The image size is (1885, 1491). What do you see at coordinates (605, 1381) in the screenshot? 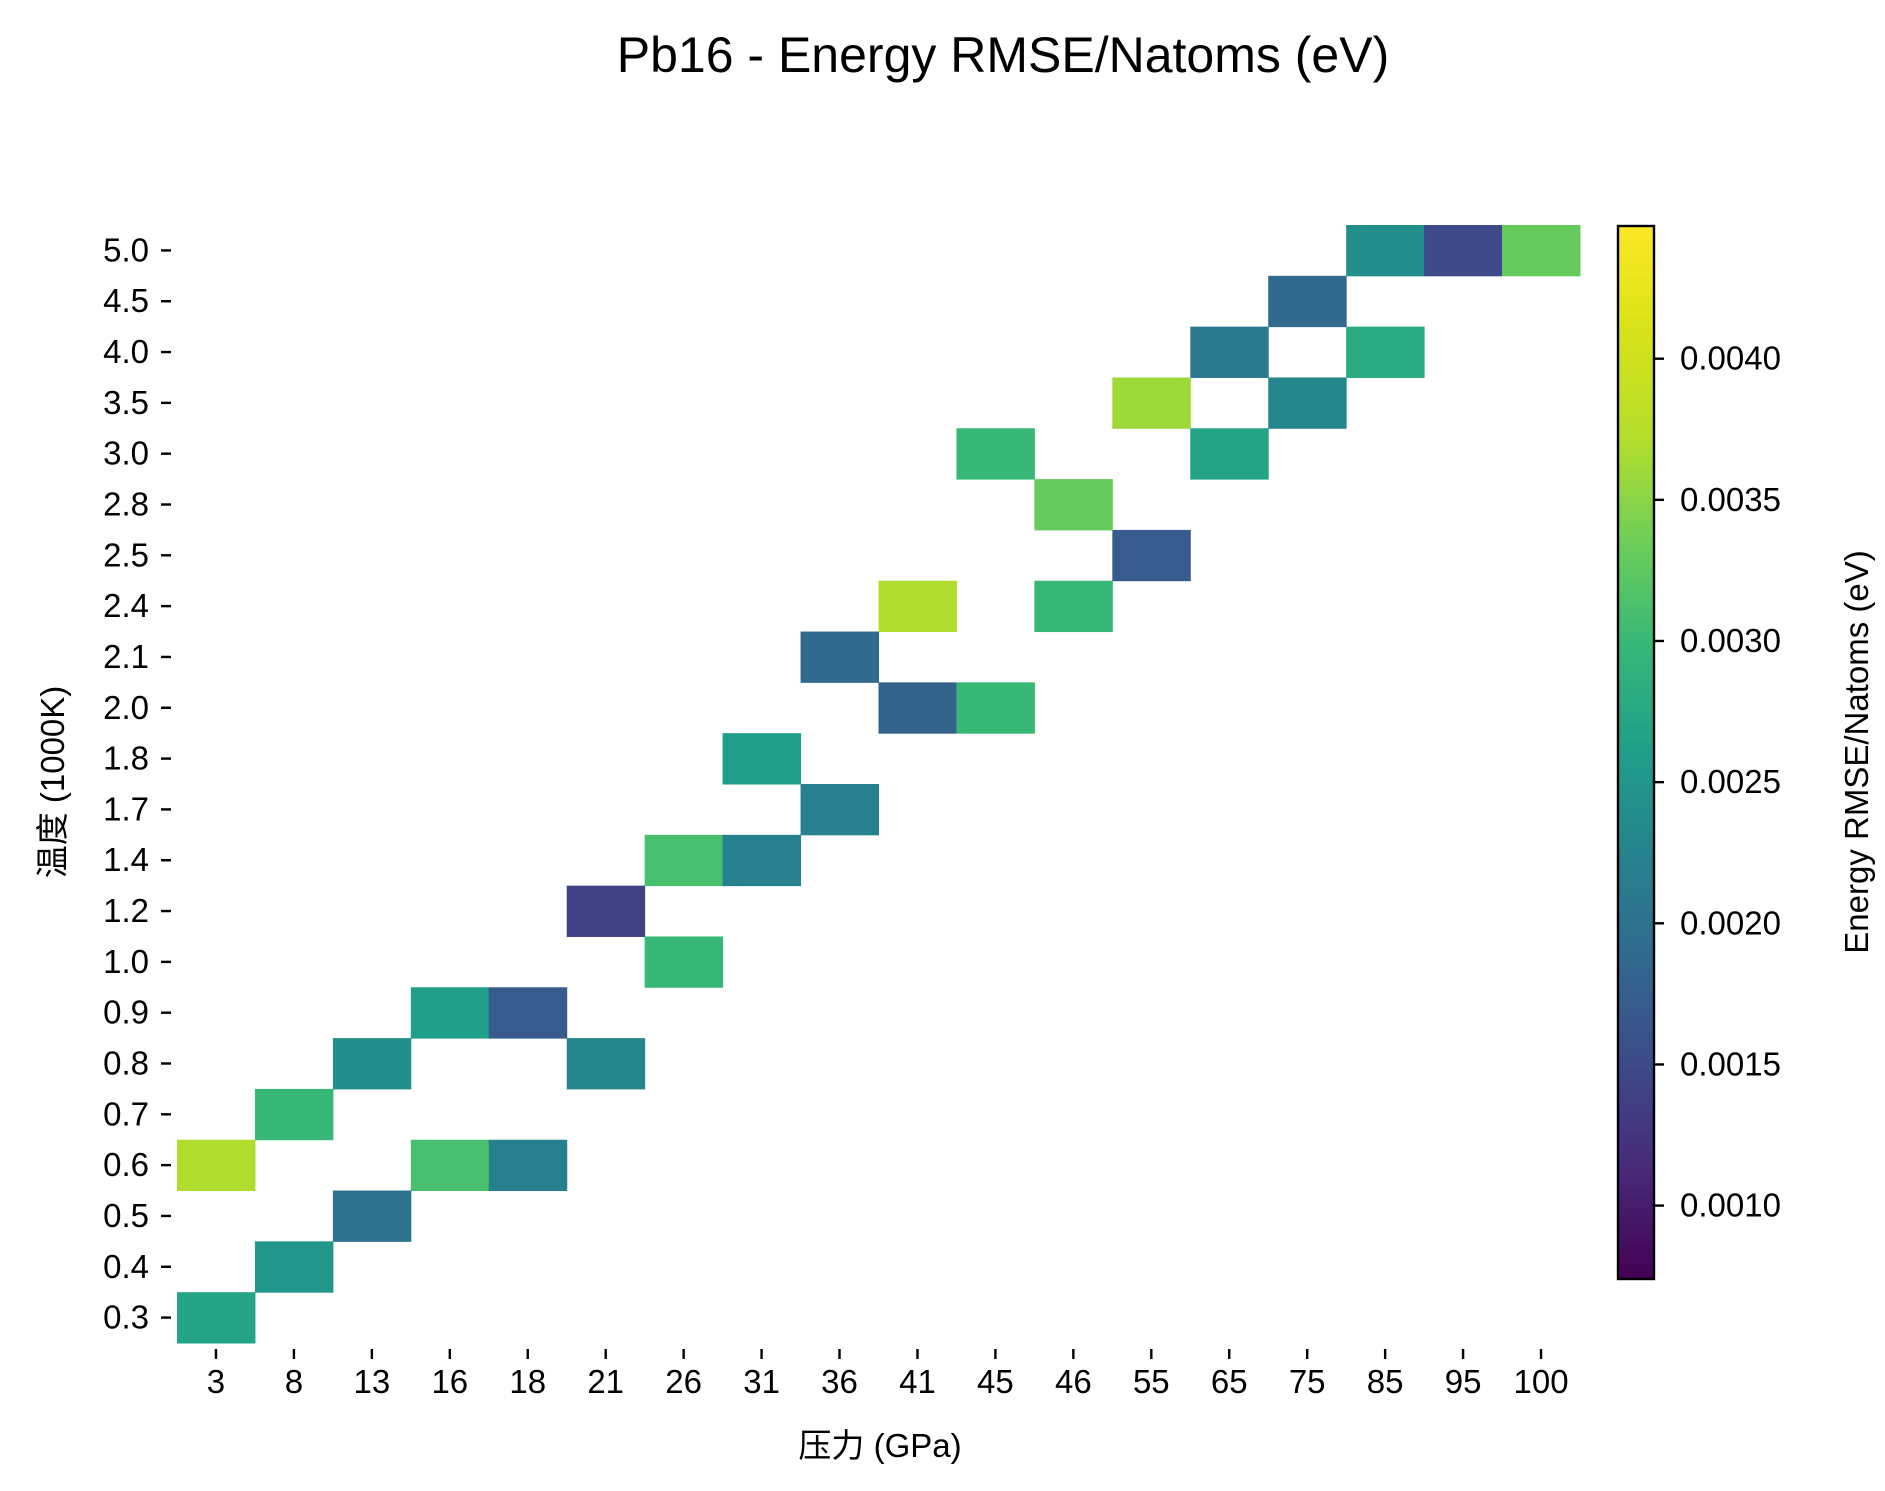
I see `x-tick-label: 21` at bounding box center [605, 1381].